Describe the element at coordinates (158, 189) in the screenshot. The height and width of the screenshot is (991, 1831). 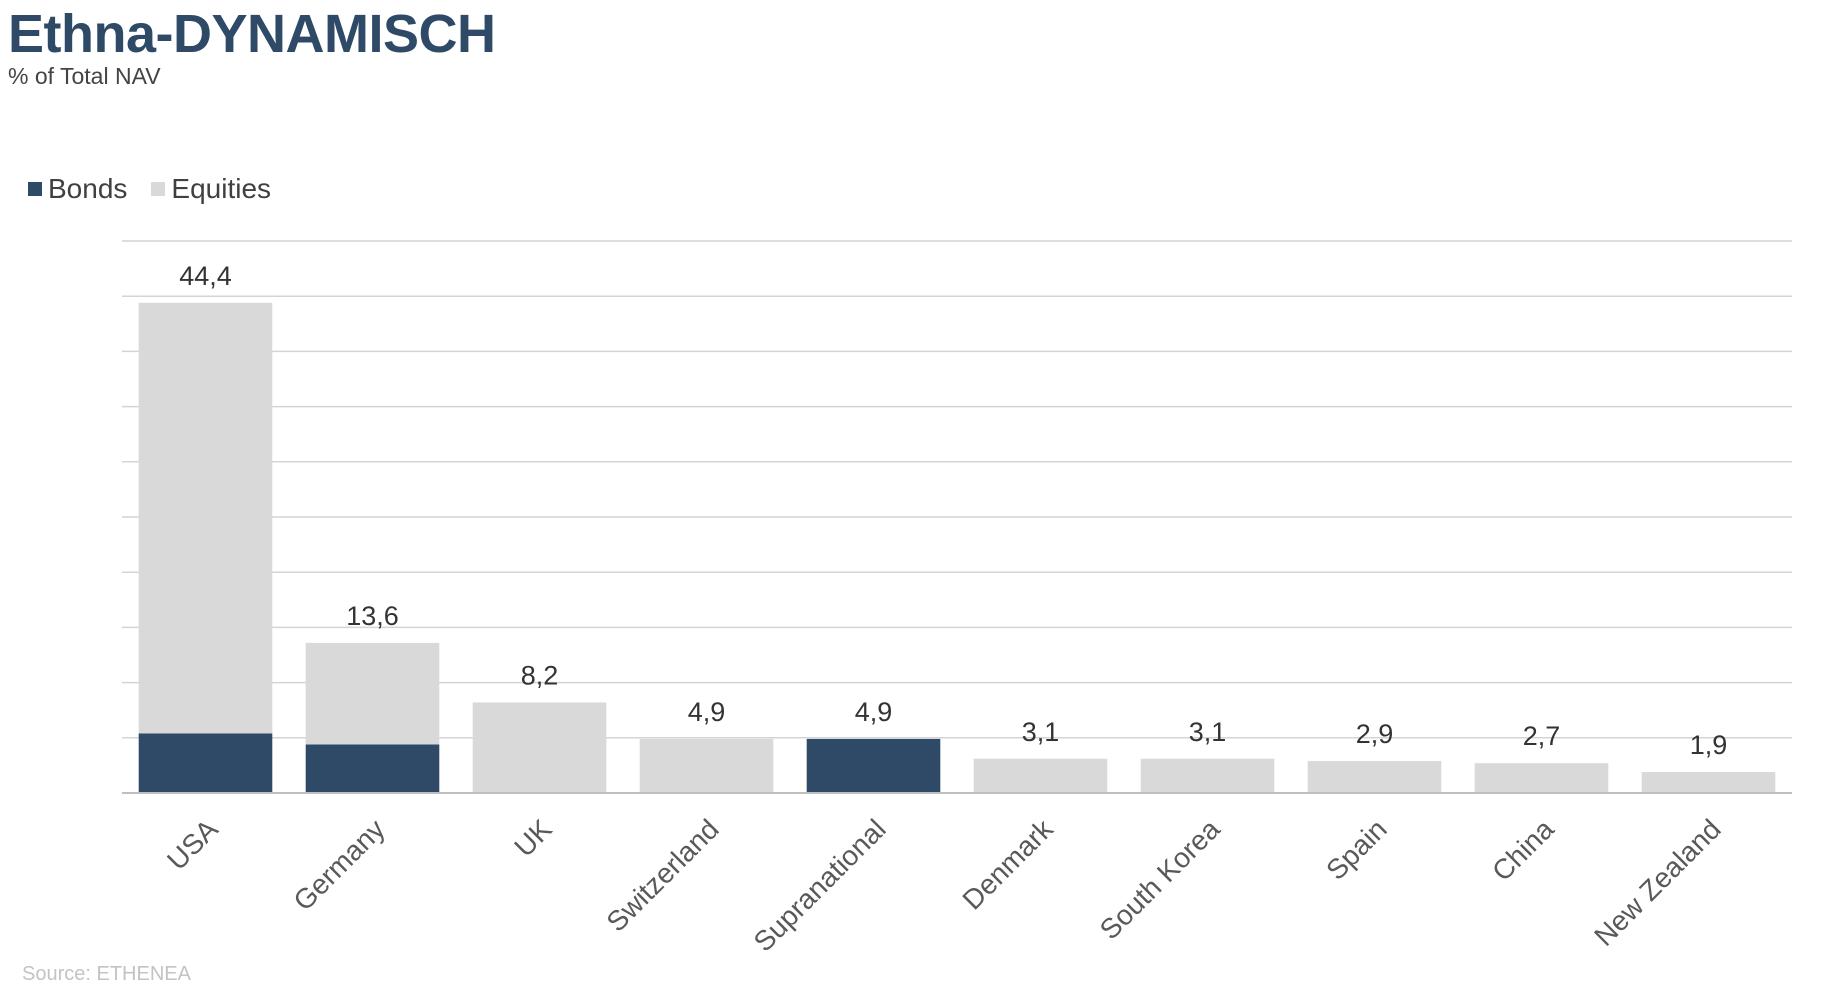
I see `legend-swatch-equities` at that location.